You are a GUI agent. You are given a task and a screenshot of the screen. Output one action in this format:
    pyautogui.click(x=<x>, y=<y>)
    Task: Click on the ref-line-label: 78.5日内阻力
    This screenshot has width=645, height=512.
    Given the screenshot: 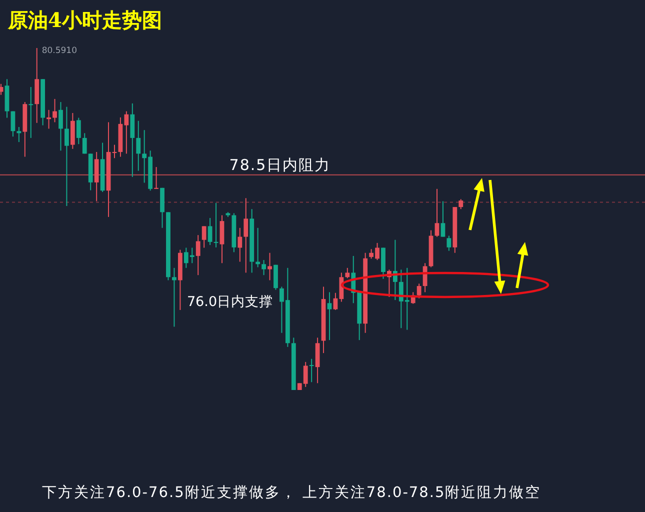 What is the action you would take?
    pyautogui.click(x=280, y=165)
    